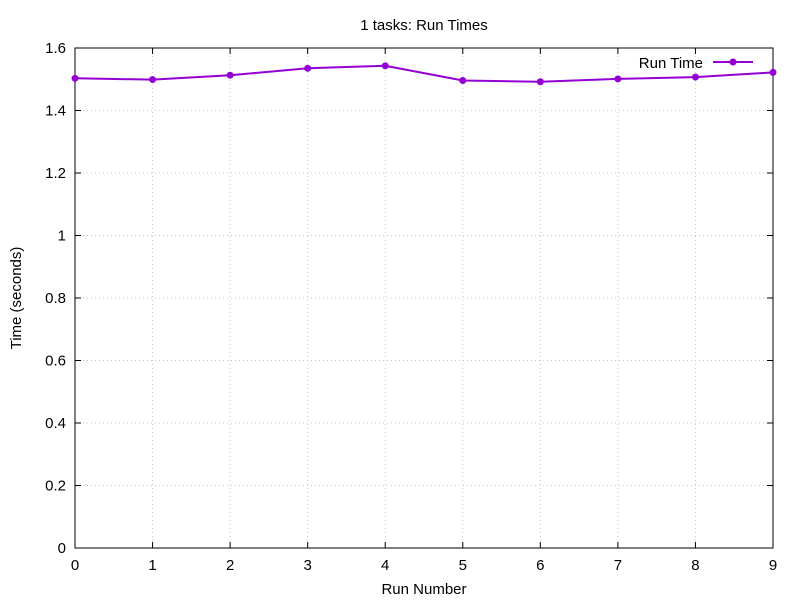 This screenshot has height=600, width=800. I want to click on series-group, so click(424, 74).